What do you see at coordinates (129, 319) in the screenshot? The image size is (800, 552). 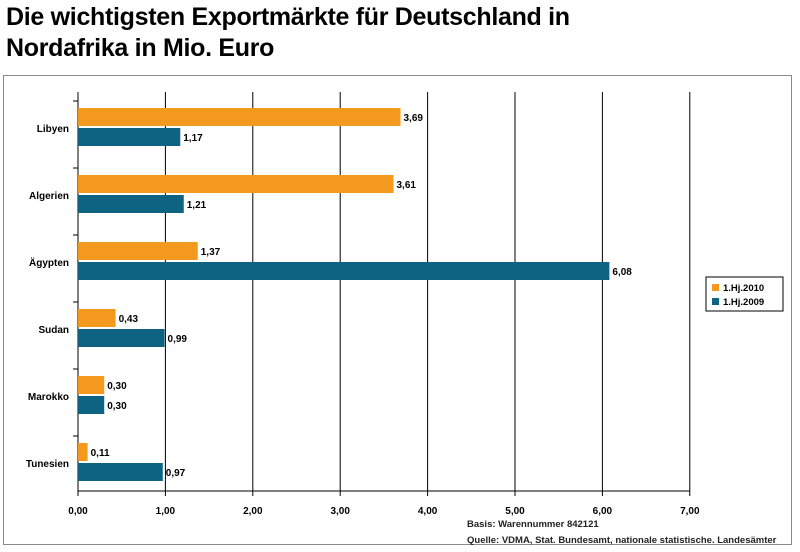 I see `bar-label-0-3: 0,43` at bounding box center [129, 319].